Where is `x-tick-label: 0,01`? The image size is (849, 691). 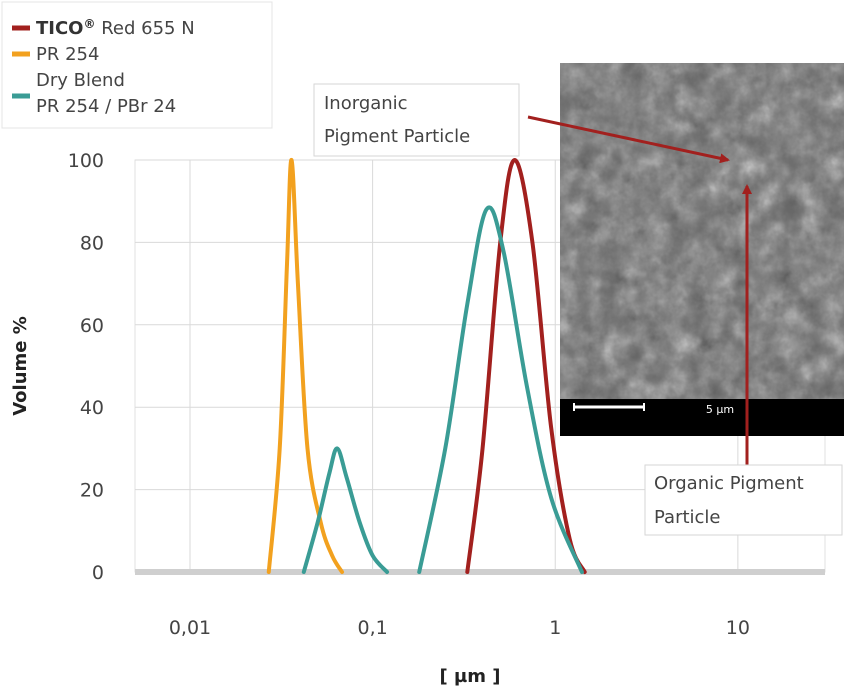
x-tick-label: 0,01 is located at coordinates (190, 628).